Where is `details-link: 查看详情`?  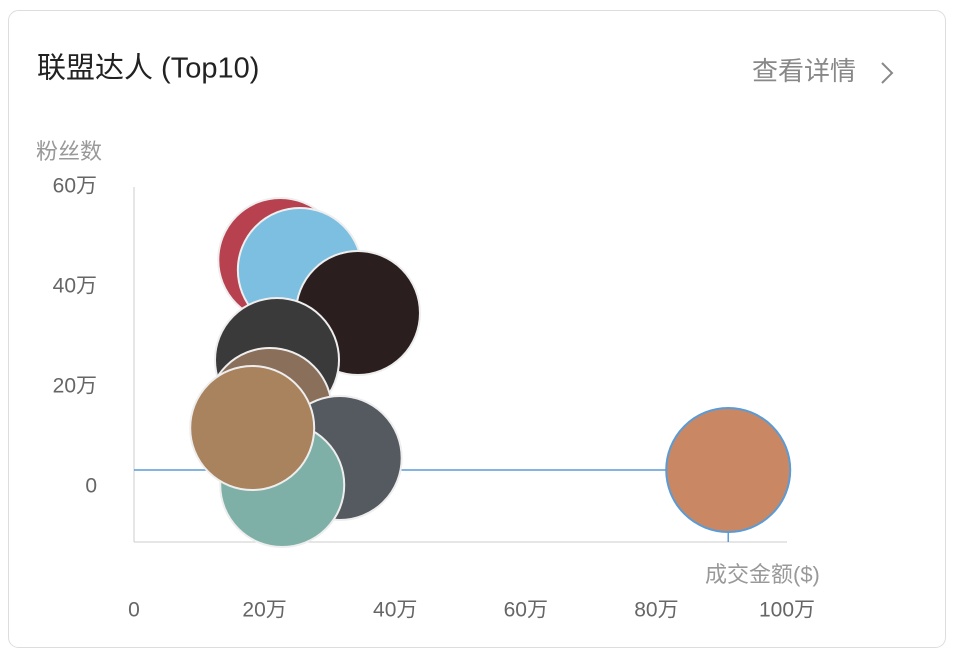 details-link: 查看详情 is located at coordinates (804, 71).